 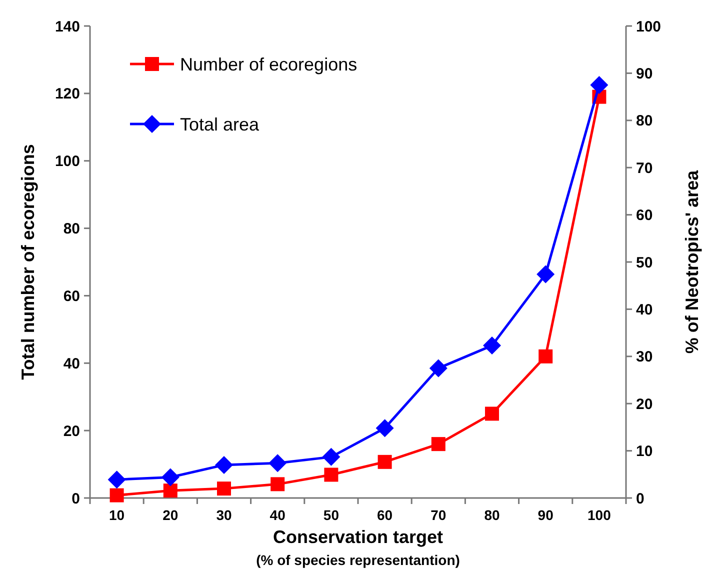 What do you see at coordinates (358, 560) in the screenshot?
I see `text: (% of species representantion)` at bounding box center [358, 560].